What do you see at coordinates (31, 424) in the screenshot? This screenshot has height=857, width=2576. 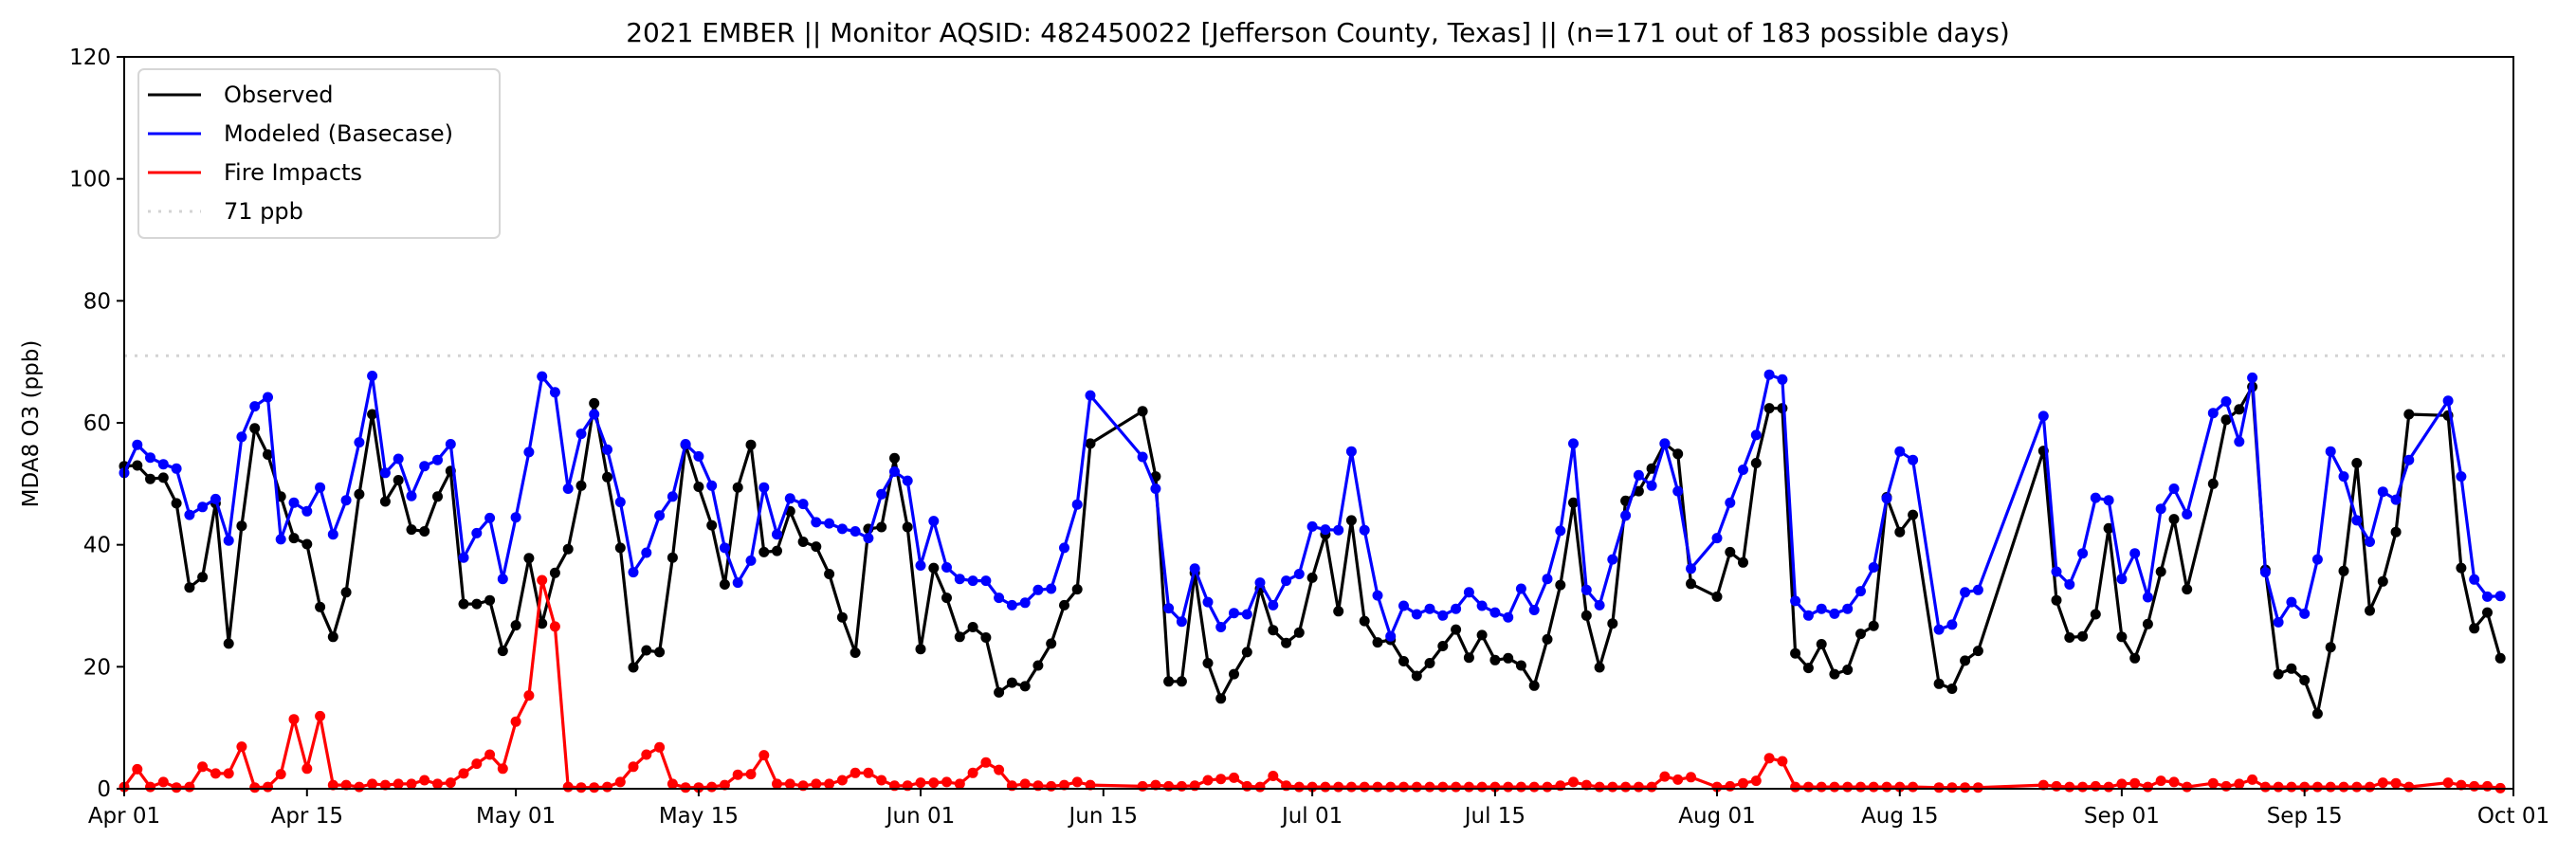 I see `y-axis-label: MDA8 O3 (ppb)` at bounding box center [31, 424].